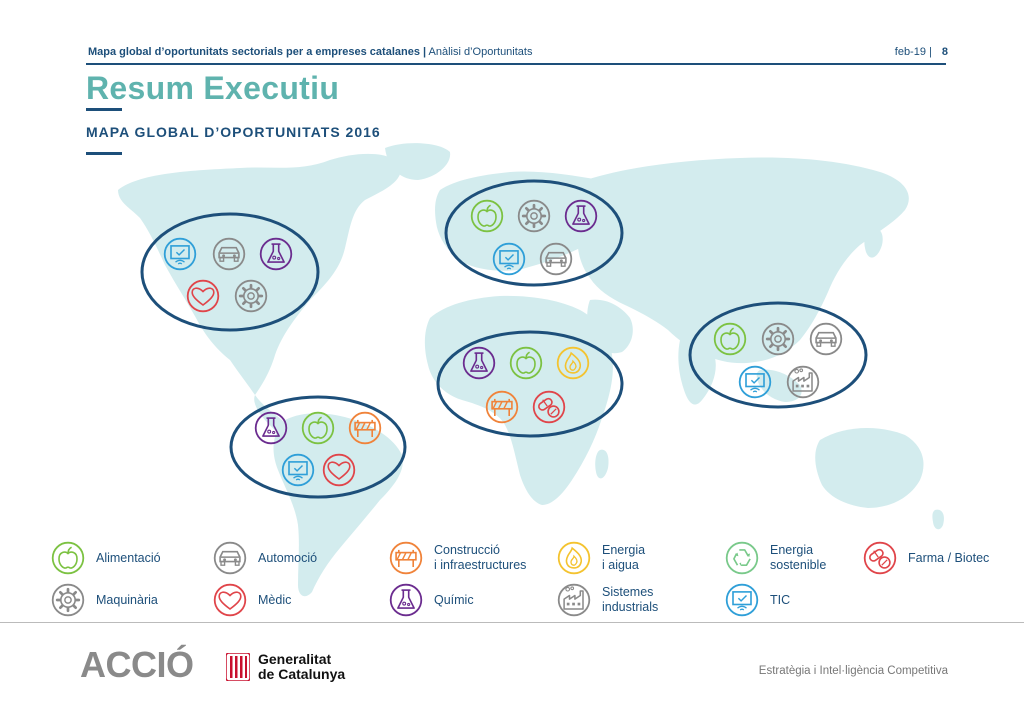 The width and height of the screenshot is (1024, 709). What do you see at coordinates (938, 519) in the screenshot?
I see `new-zealand` at bounding box center [938, 519].